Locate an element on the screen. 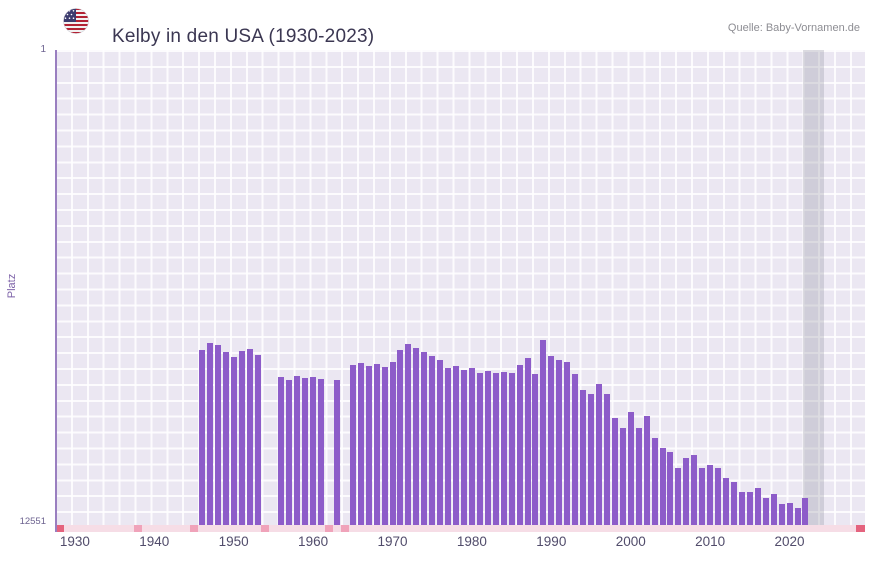  rank-bar-2008 is located at coordinates (694, 489).